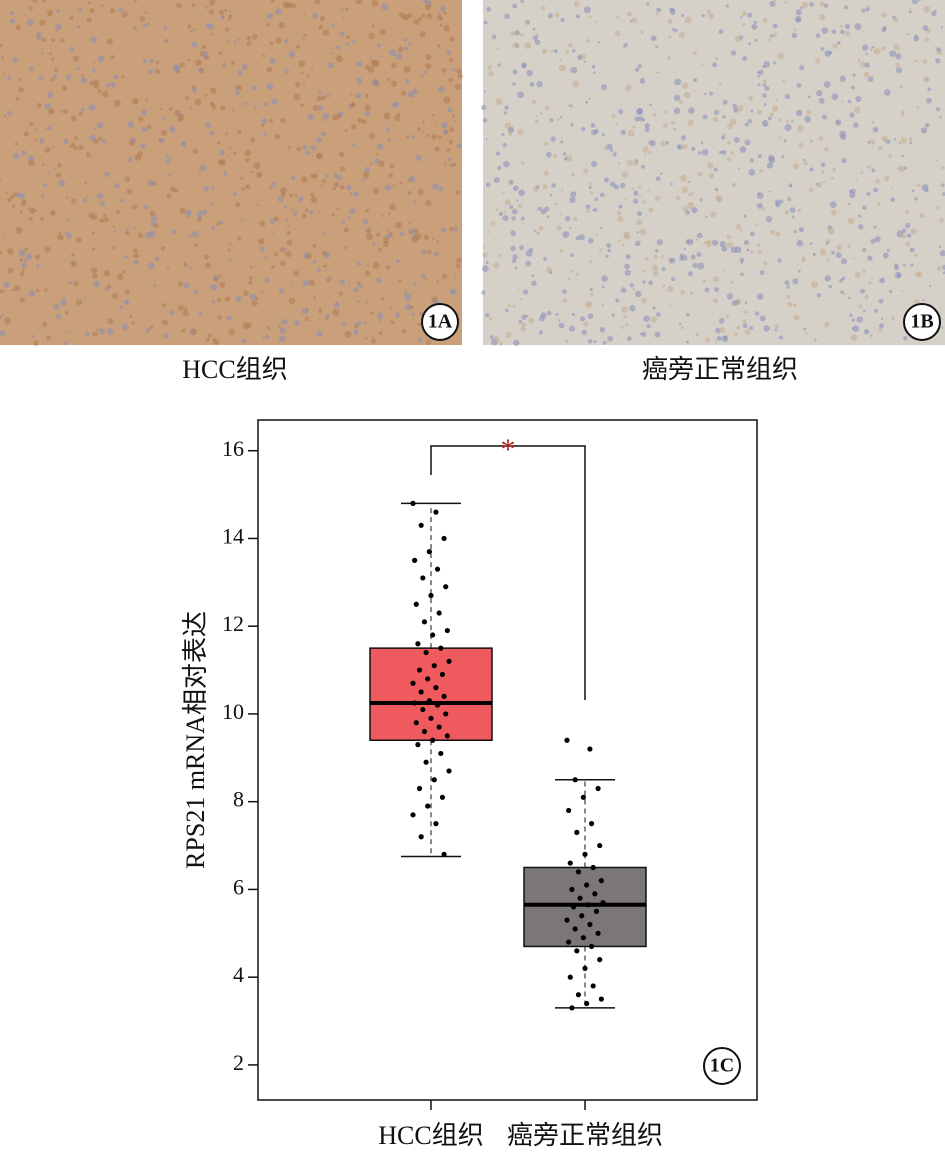 This screenshot has height=1158, width=945. I want to click on x-tick-label: HCC组织, so click(430, 1135).